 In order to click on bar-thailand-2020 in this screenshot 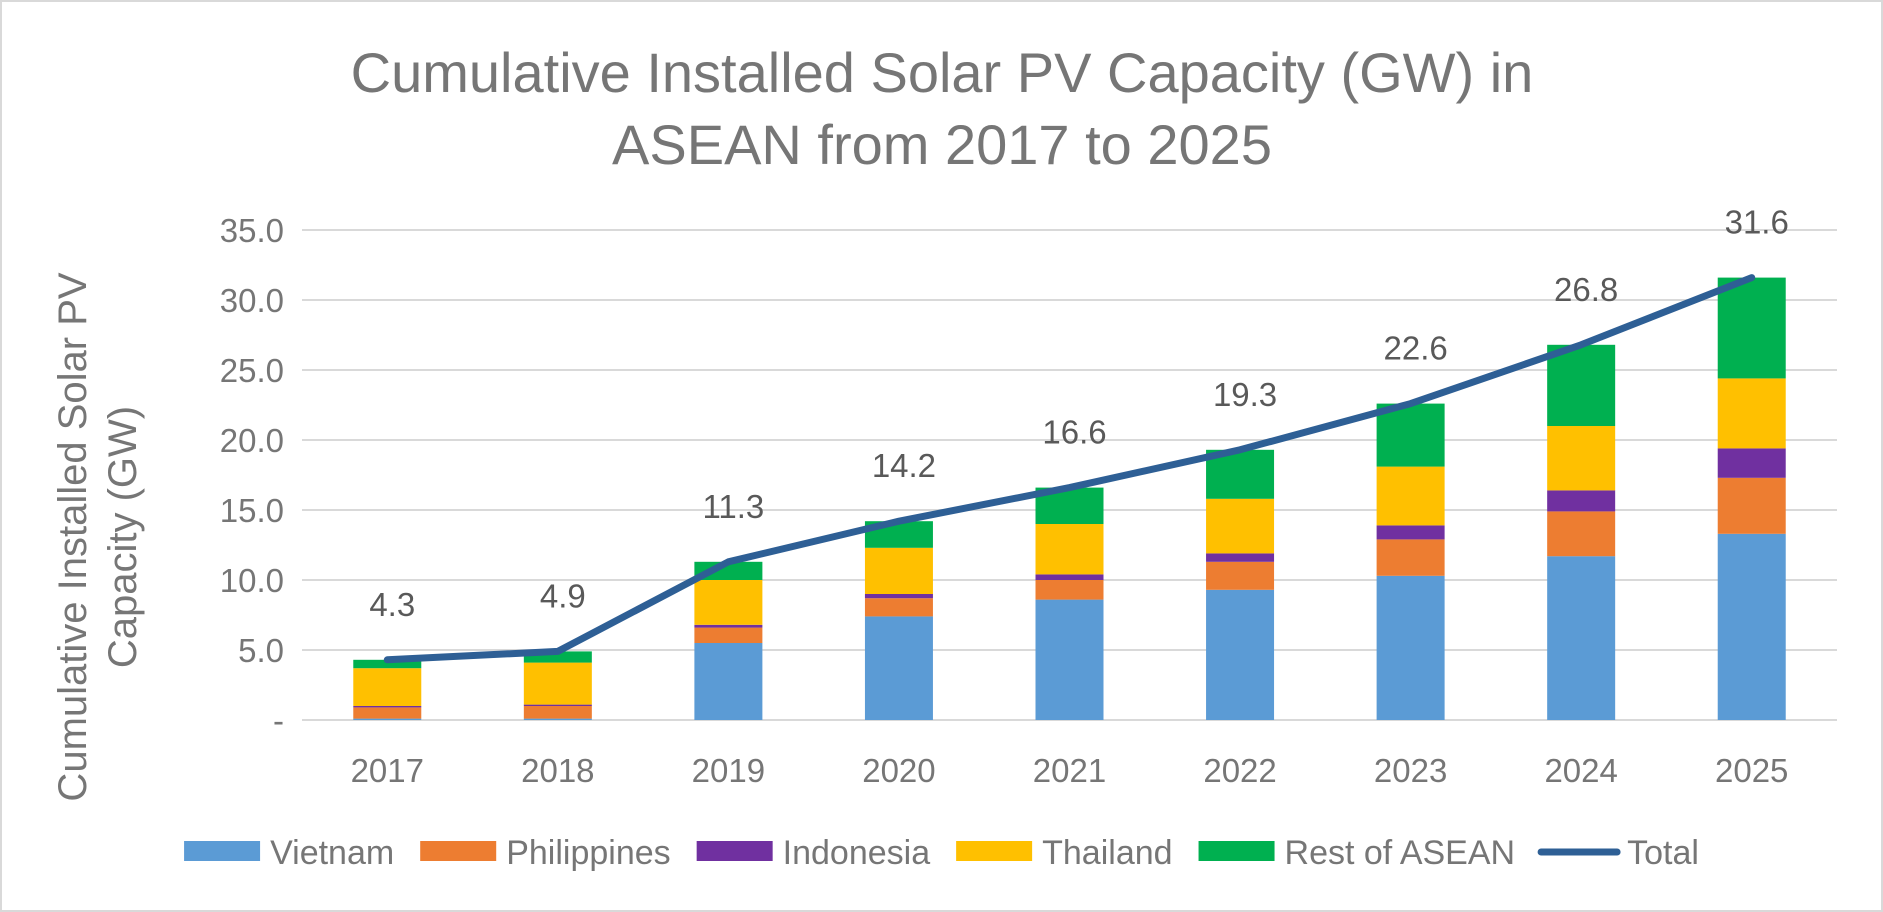, I will do `click(898, 570)`.